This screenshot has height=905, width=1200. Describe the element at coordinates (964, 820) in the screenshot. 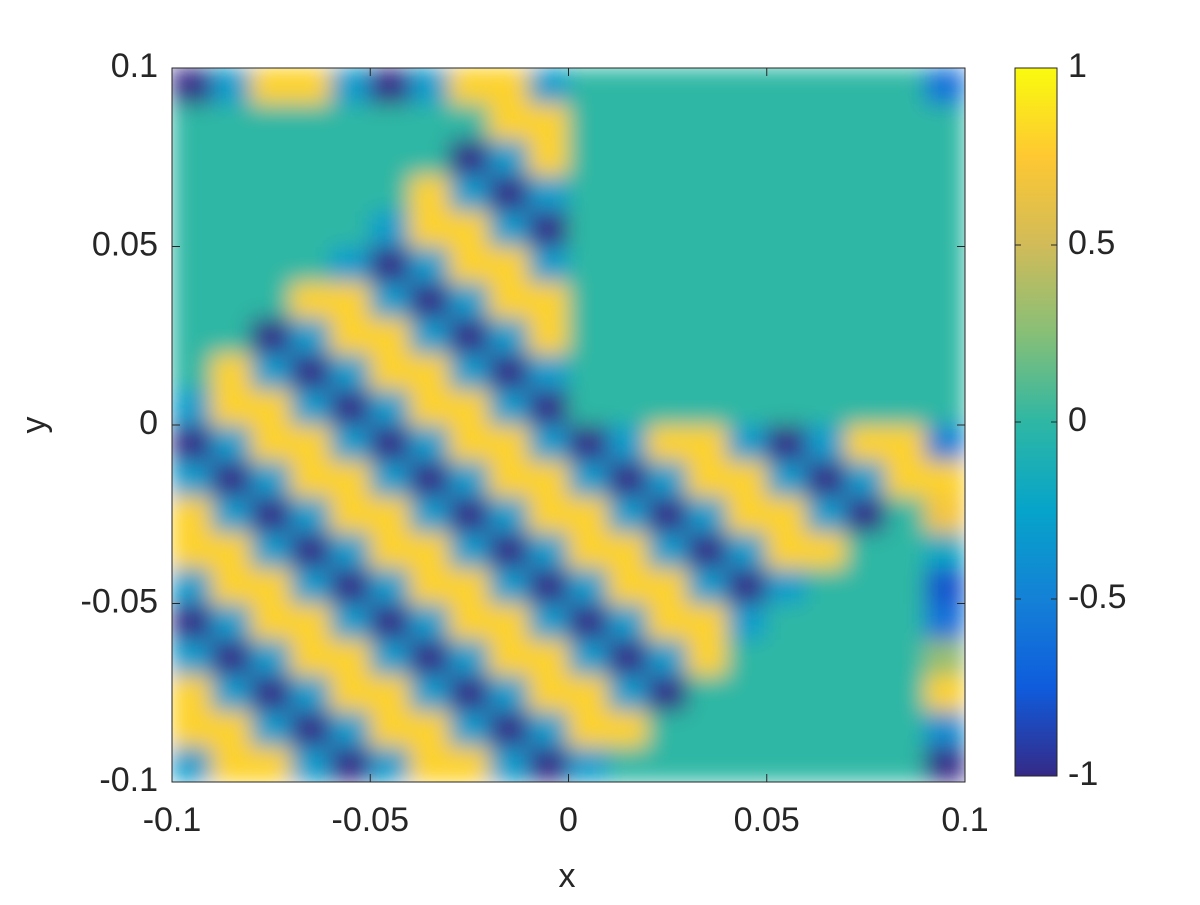

I see `x-tick-label: 0.1` at that location.